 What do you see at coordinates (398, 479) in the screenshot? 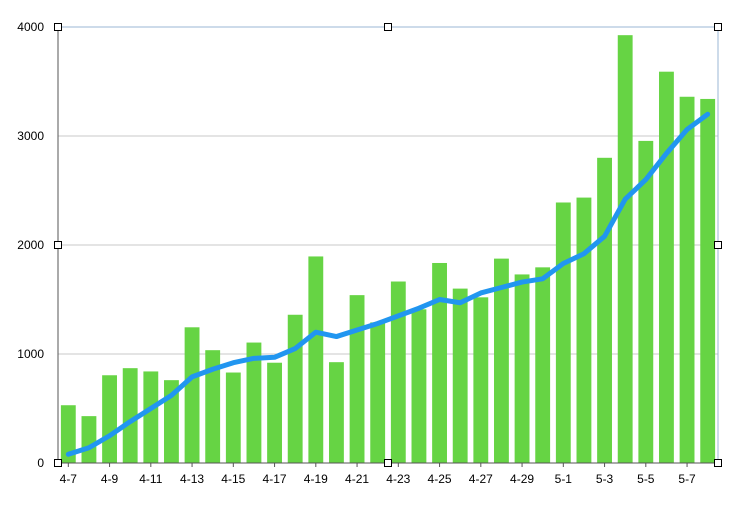
I see `x-tick-label-4-23: 4-23` at bounding box center [398, 479].